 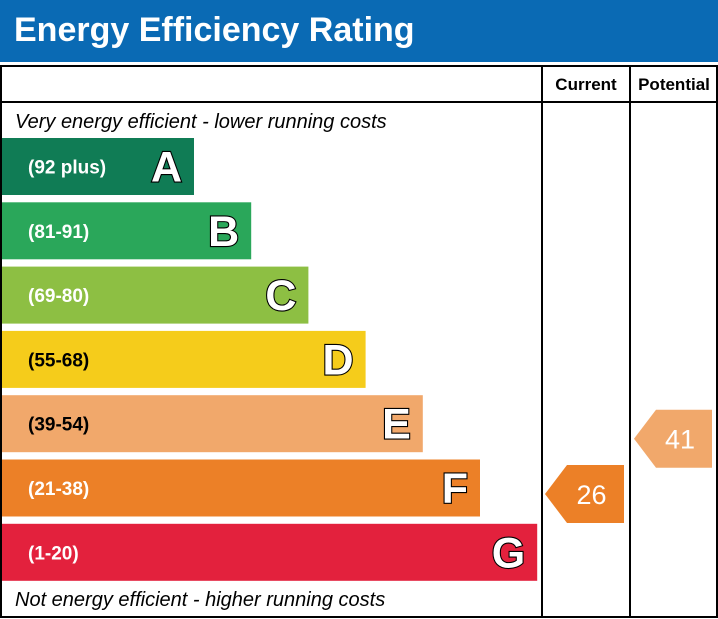 I want to click on band-f-range: (21-38), so click(x=58, y=489).